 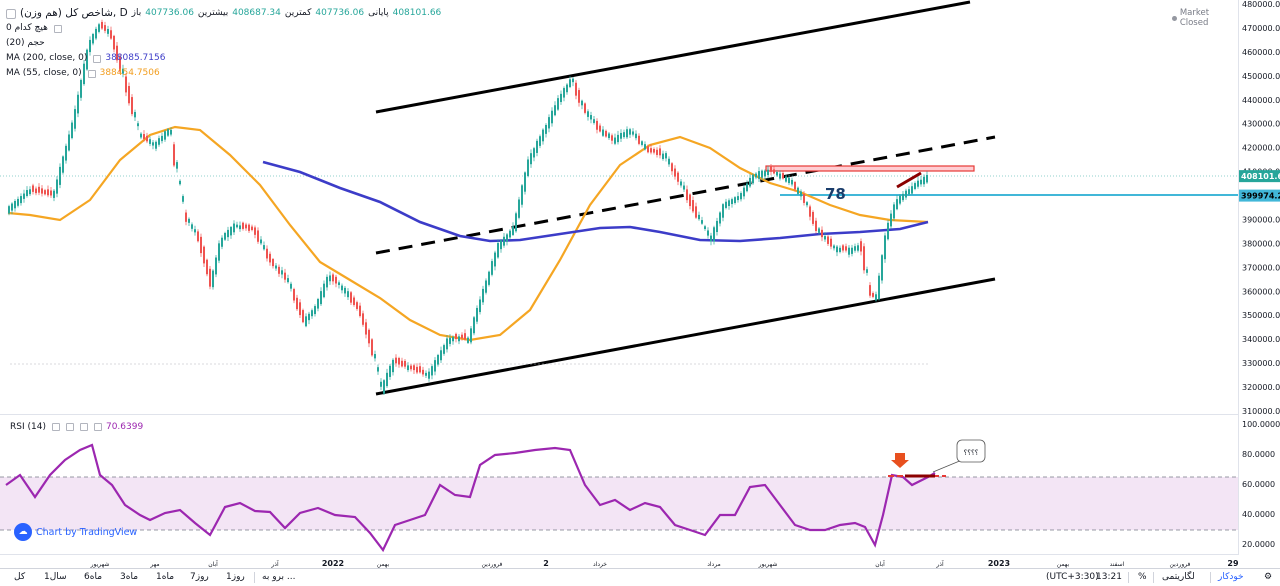 What do you see at coordinates (1142, 577) in the screenshot?
I see `percent-toggle: %` at bounding box center [1142, 577].